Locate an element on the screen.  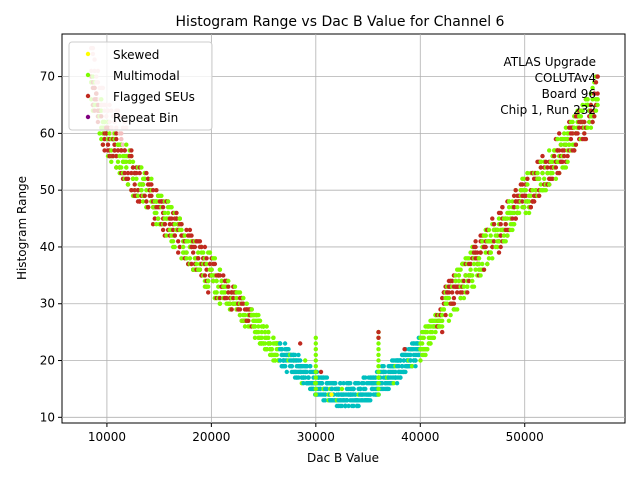
legend-label-multimodal: Multimodal is located at coordinates (146, 76).